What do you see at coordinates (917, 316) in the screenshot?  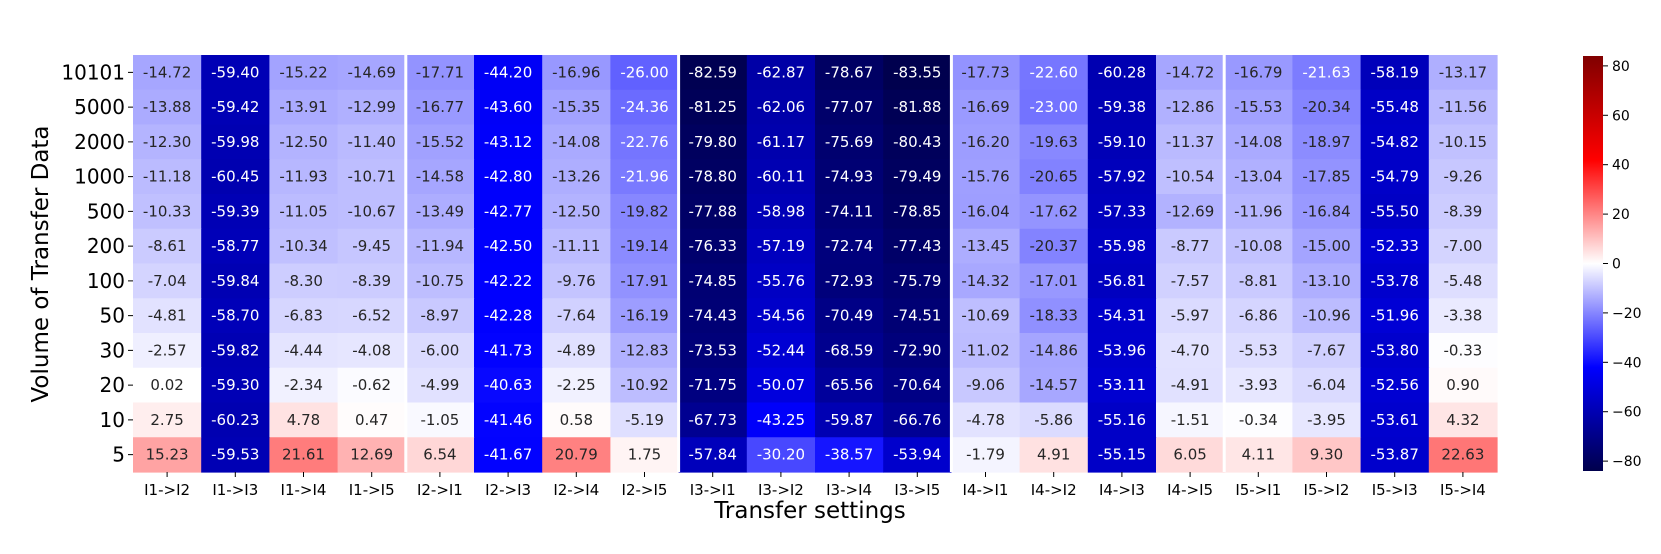 I see `cell-value-label: -74.51` at bounding box center [917, 316].